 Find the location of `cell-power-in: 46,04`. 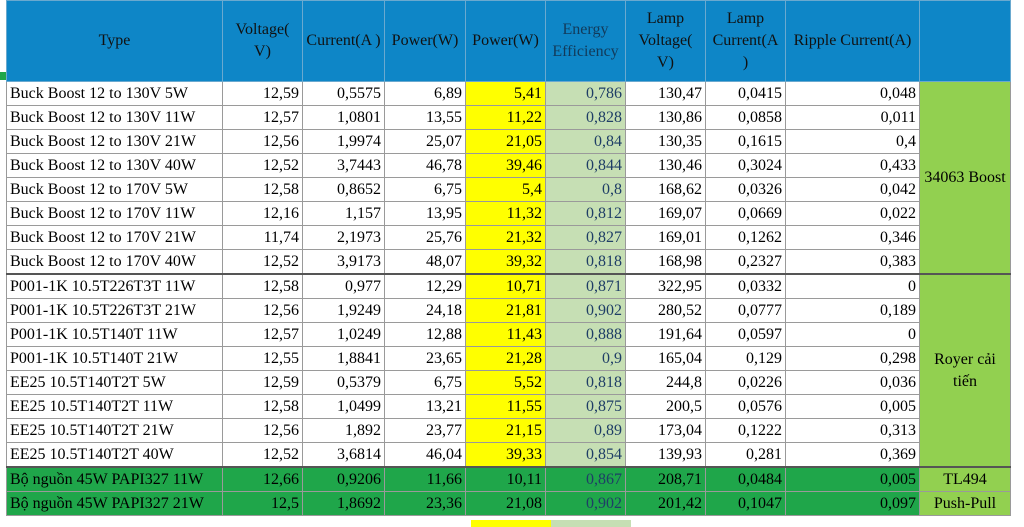

cell-power-in: 46,04 is located at coordinates (425, 455).